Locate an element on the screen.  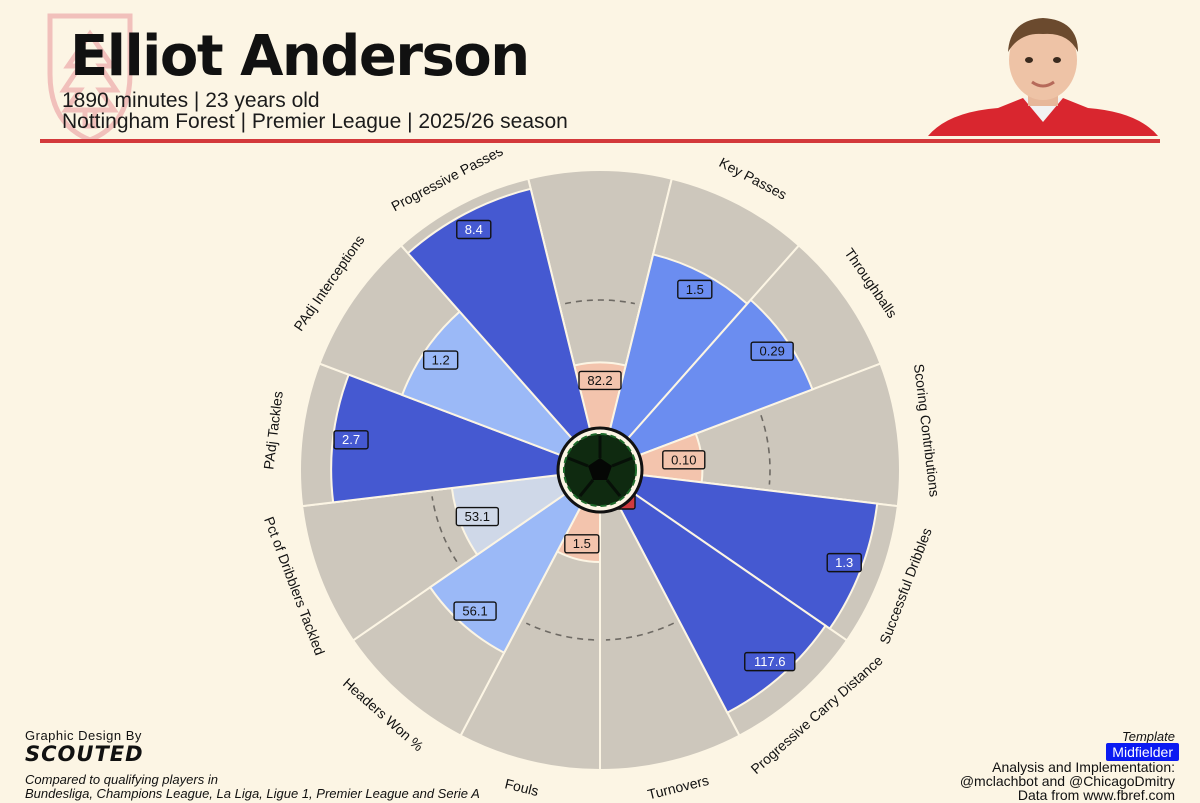
value-label: 0.29 is located at coordinates (772, 351).